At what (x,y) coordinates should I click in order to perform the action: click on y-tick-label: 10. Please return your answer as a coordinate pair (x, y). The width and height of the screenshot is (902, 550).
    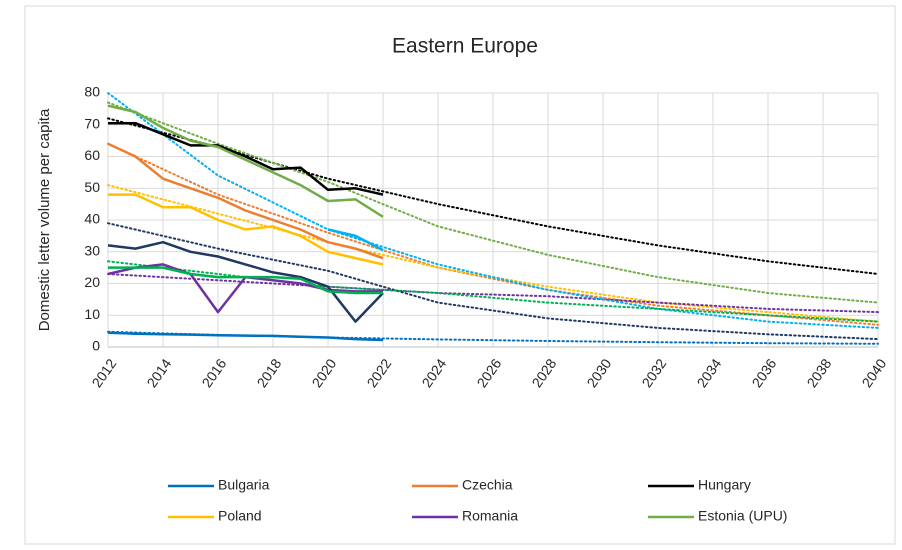
    Looking at the image, I should click on (92, 314).